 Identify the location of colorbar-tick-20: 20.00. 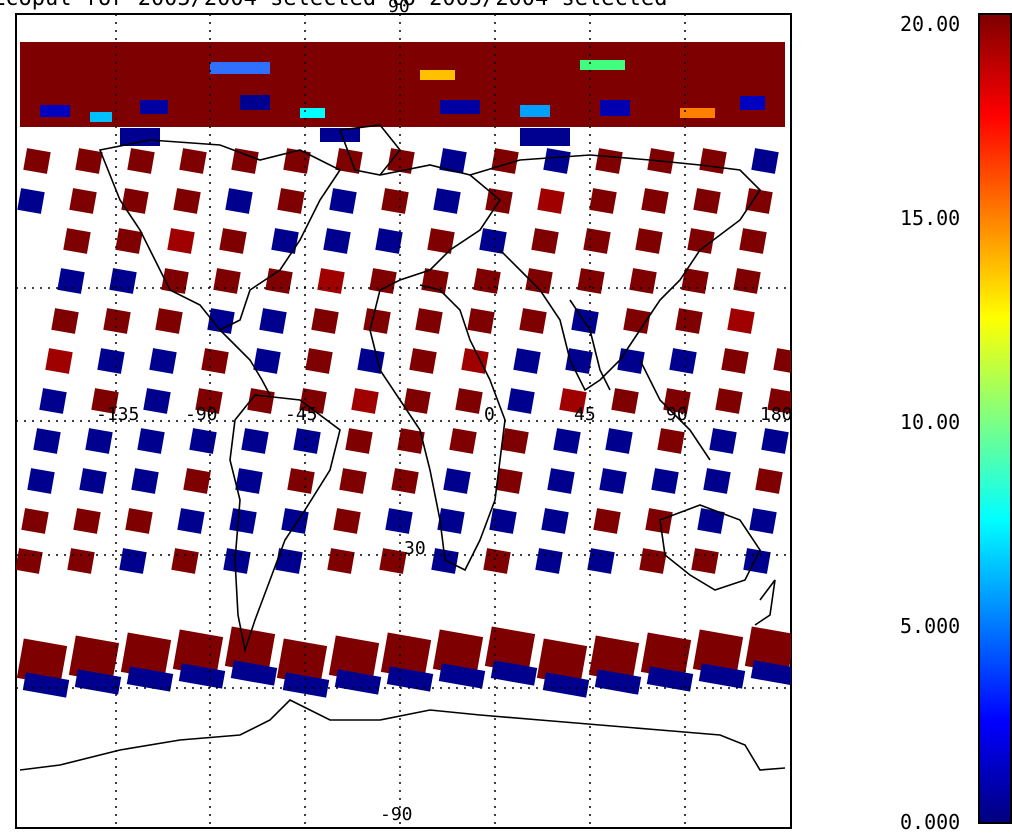
(930, 24).